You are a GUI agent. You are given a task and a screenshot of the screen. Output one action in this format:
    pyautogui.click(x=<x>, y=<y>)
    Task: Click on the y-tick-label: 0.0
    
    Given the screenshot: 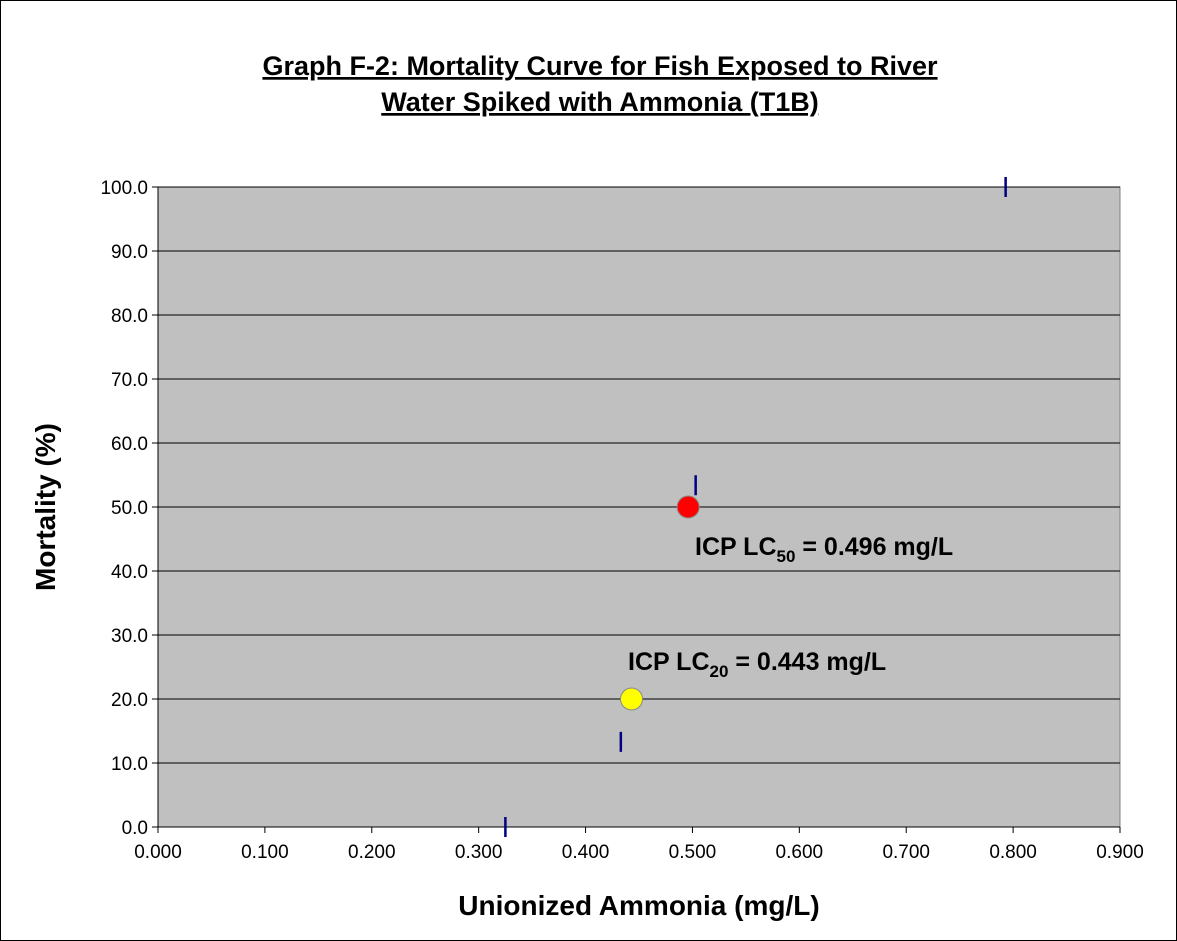 What is the action you would take?
    pyautogui.click(x=135, y=828)
    